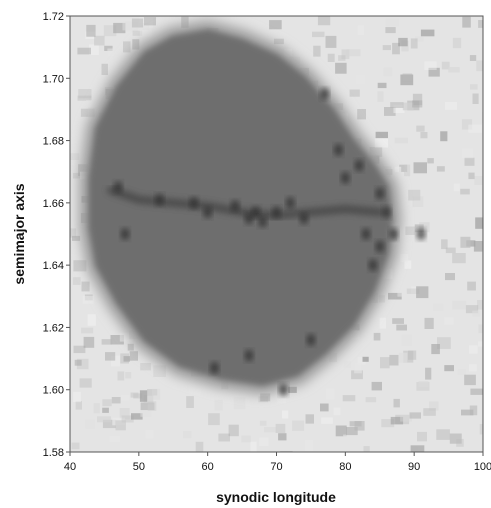 Image resolution: width=491 pixels, height=508 pixels. I want to click on y-tick-label: 1.64, so click(53, 266).